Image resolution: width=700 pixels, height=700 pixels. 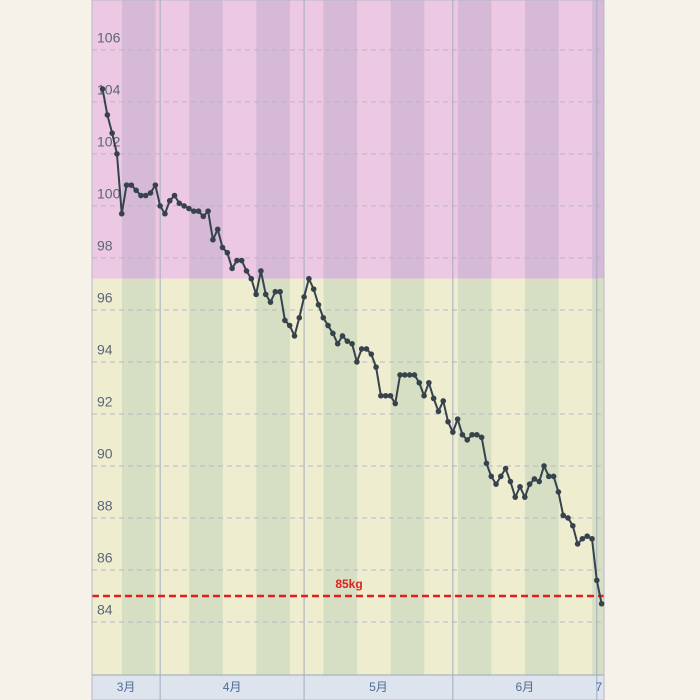 What do you see at coordinates (105, 454) in the screenshot?
I see `y-tick-label: 90` at bounding box center [105, 454].